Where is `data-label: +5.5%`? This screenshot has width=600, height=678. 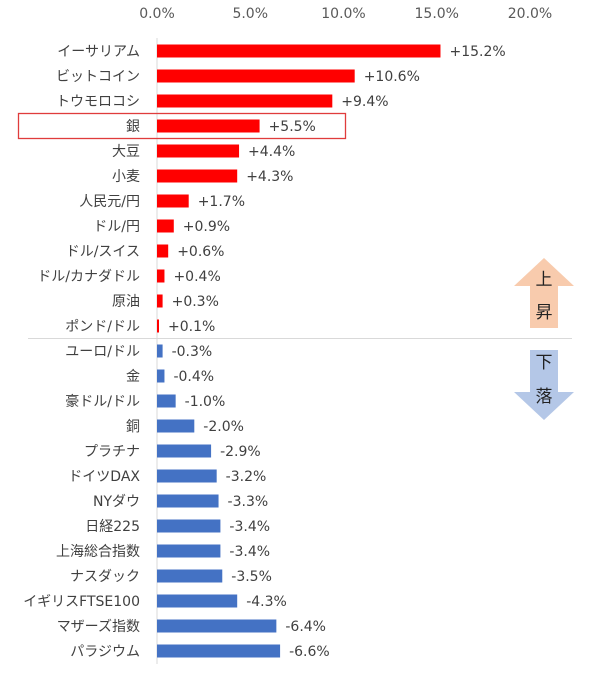
data-label: +5.5% is located at coordinates (292, 127).